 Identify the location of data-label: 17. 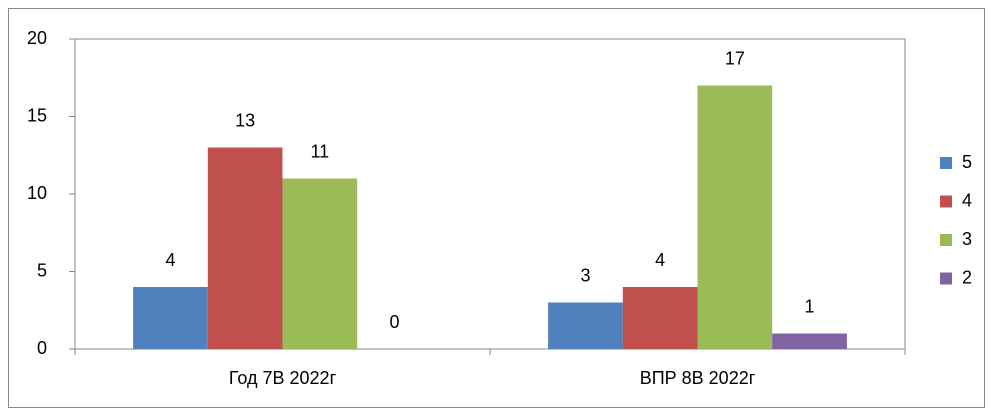
(735, 58).